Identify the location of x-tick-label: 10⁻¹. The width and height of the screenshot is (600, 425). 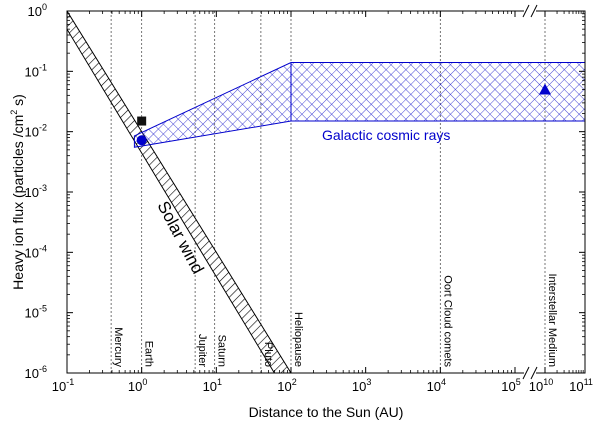
(63, 385).